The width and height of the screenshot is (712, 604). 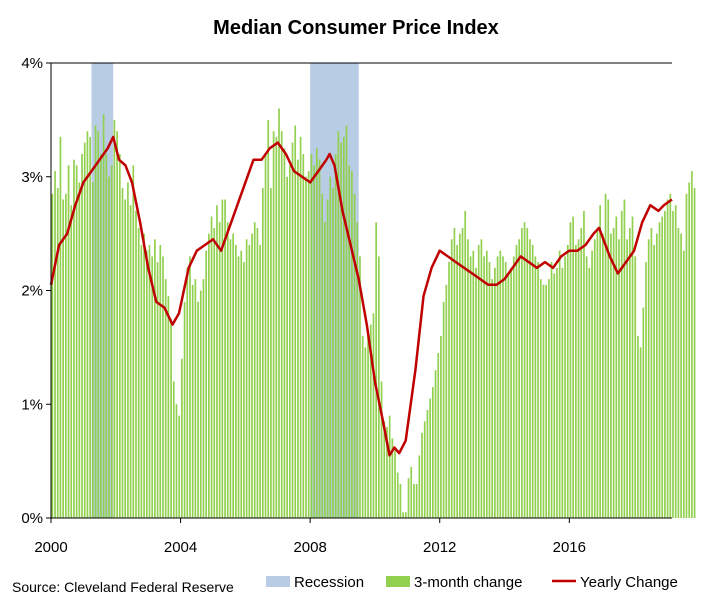 I want to click on y-tick-label: 2%, so click(x=32, y=291).